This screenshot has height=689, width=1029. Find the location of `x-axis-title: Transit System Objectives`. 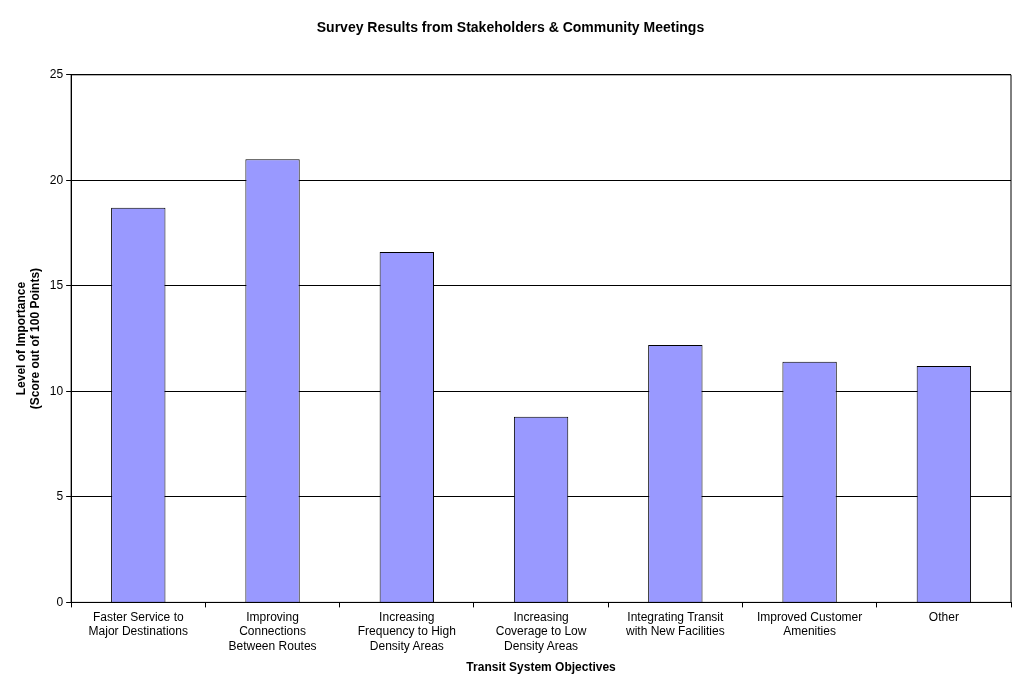

x-axis-title: Transit System Objectives is located at coordinates (541, 667).